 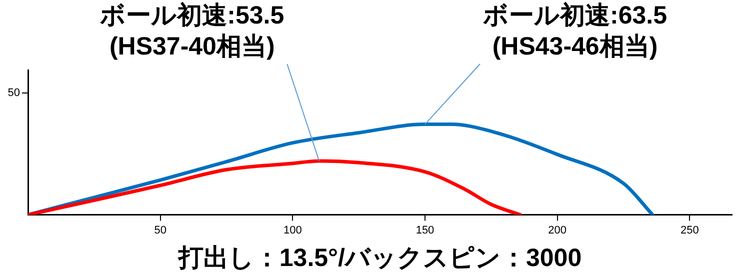 I want to click on x-tick-label: 50, so click(x=160, y=230).